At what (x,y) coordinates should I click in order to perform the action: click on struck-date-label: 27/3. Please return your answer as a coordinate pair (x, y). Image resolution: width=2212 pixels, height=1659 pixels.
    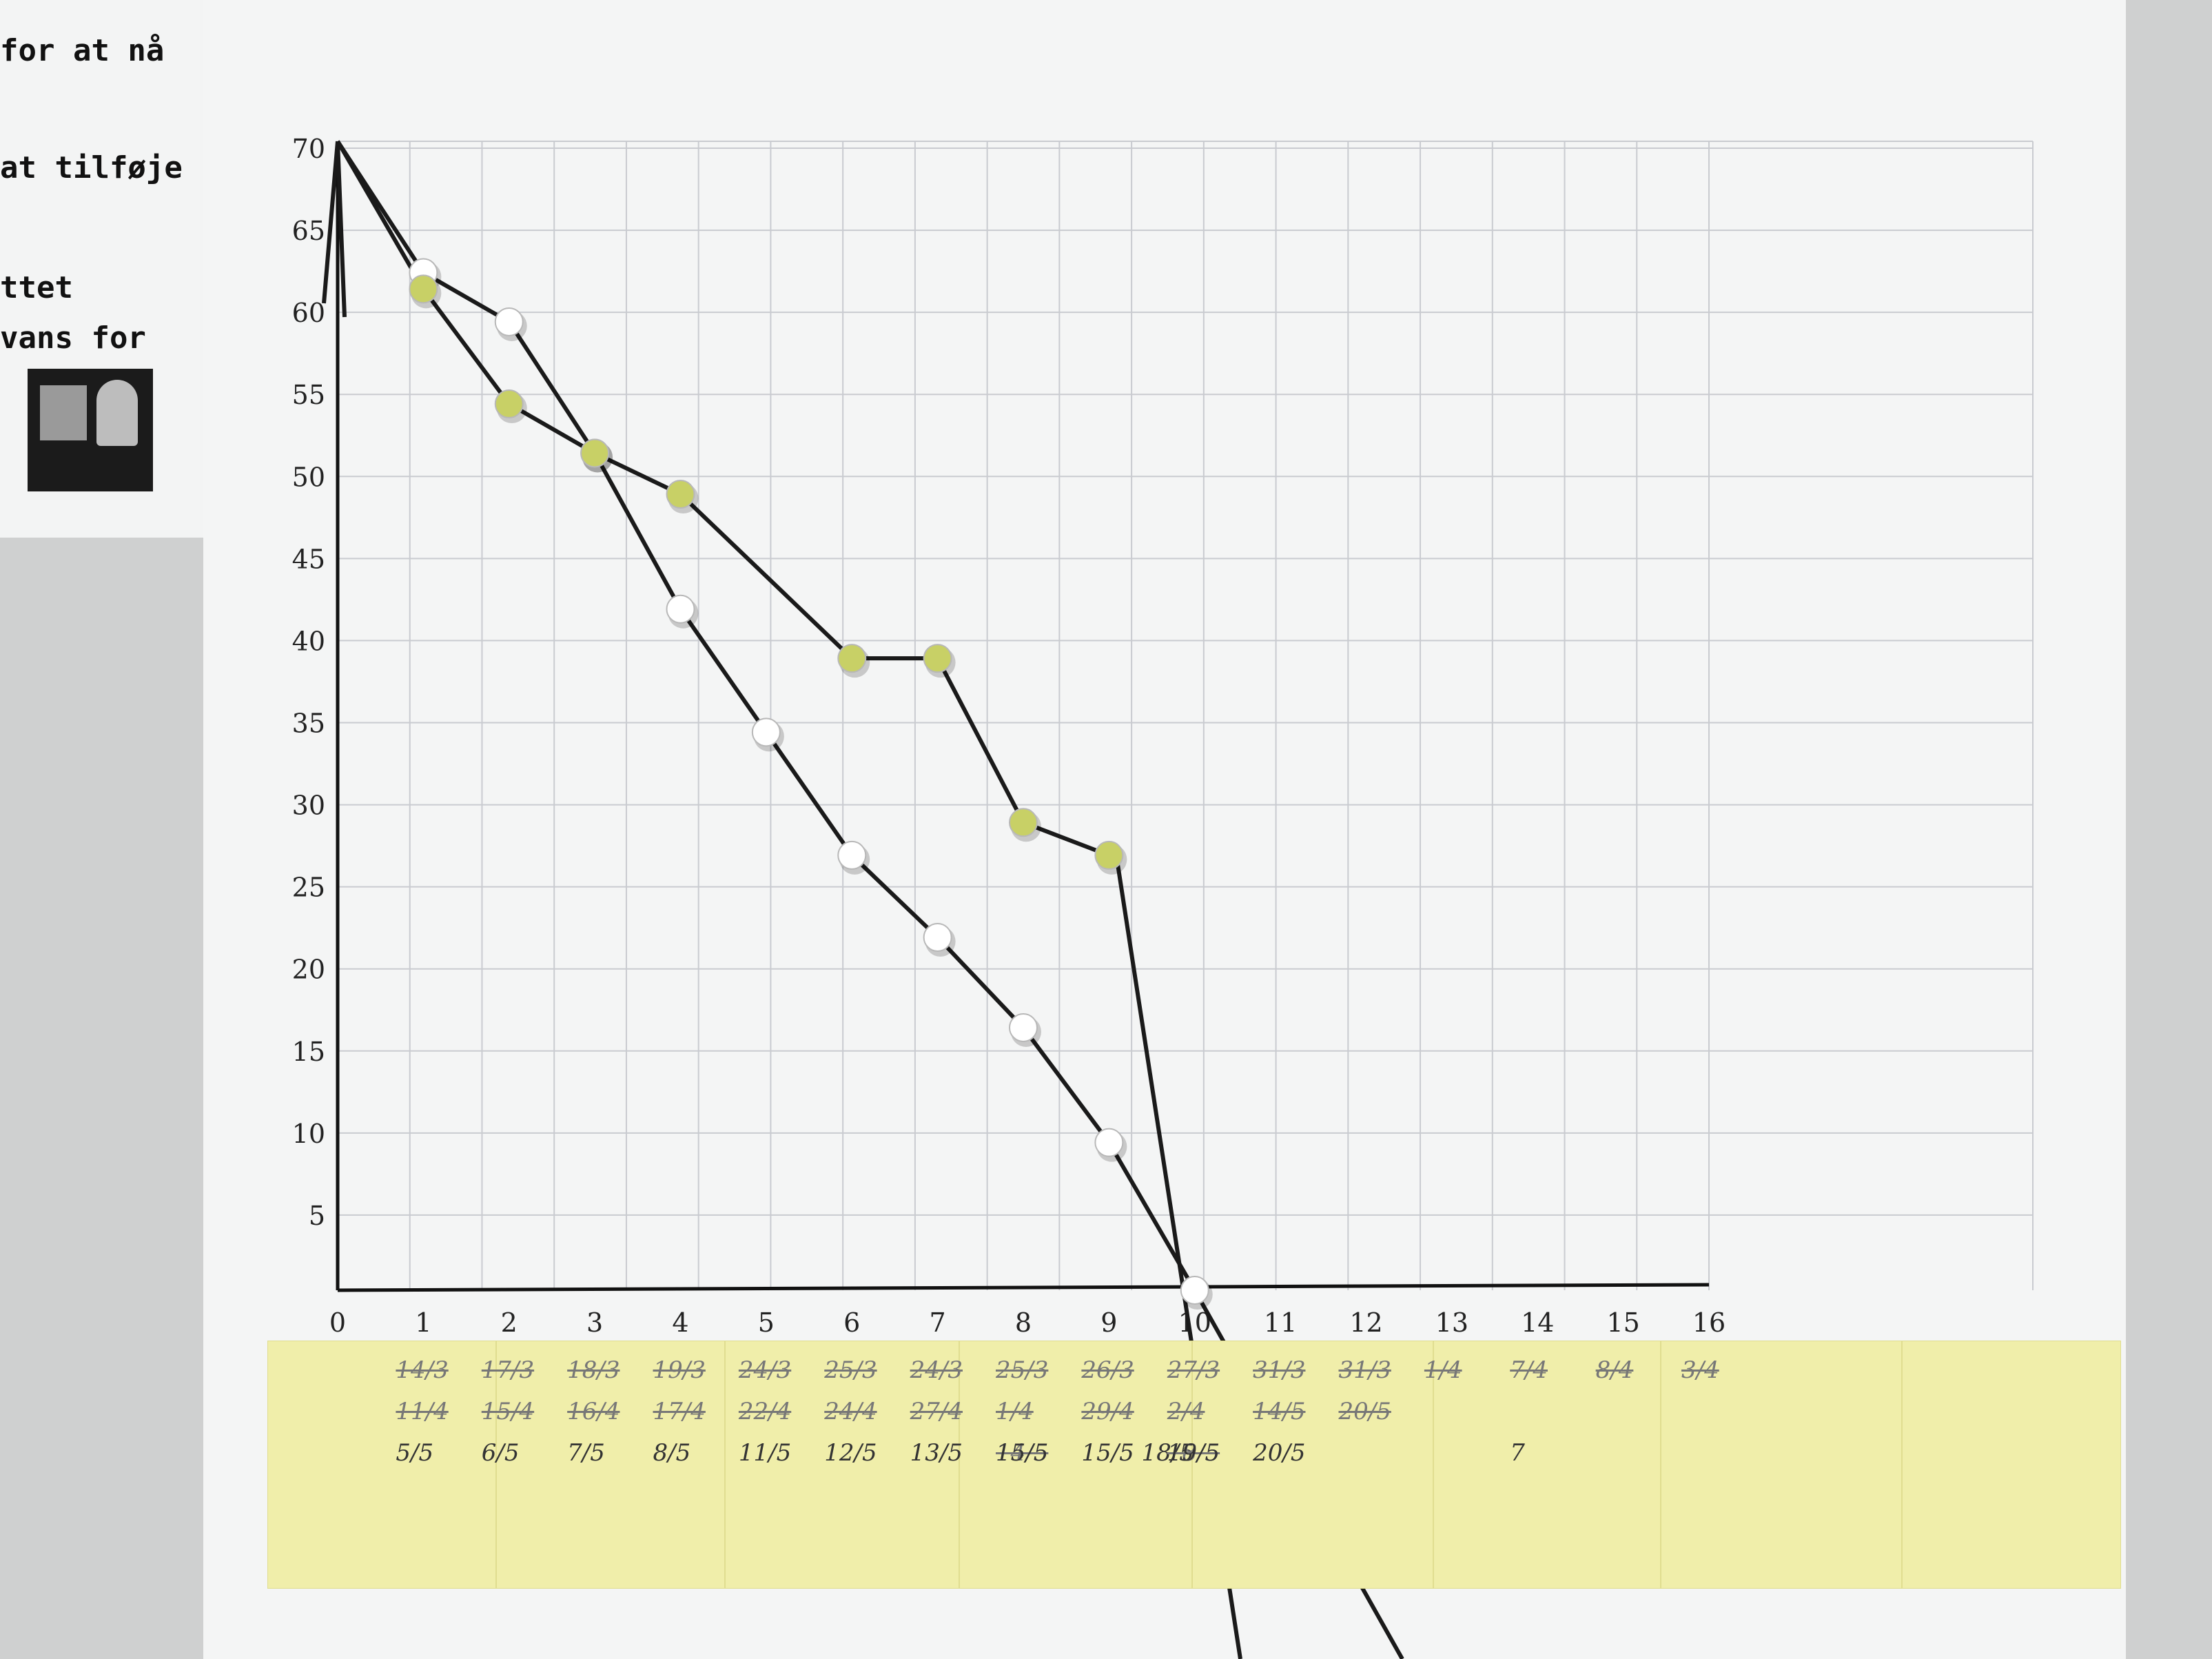
    Looking at the image, I should click on (1193, 1370).